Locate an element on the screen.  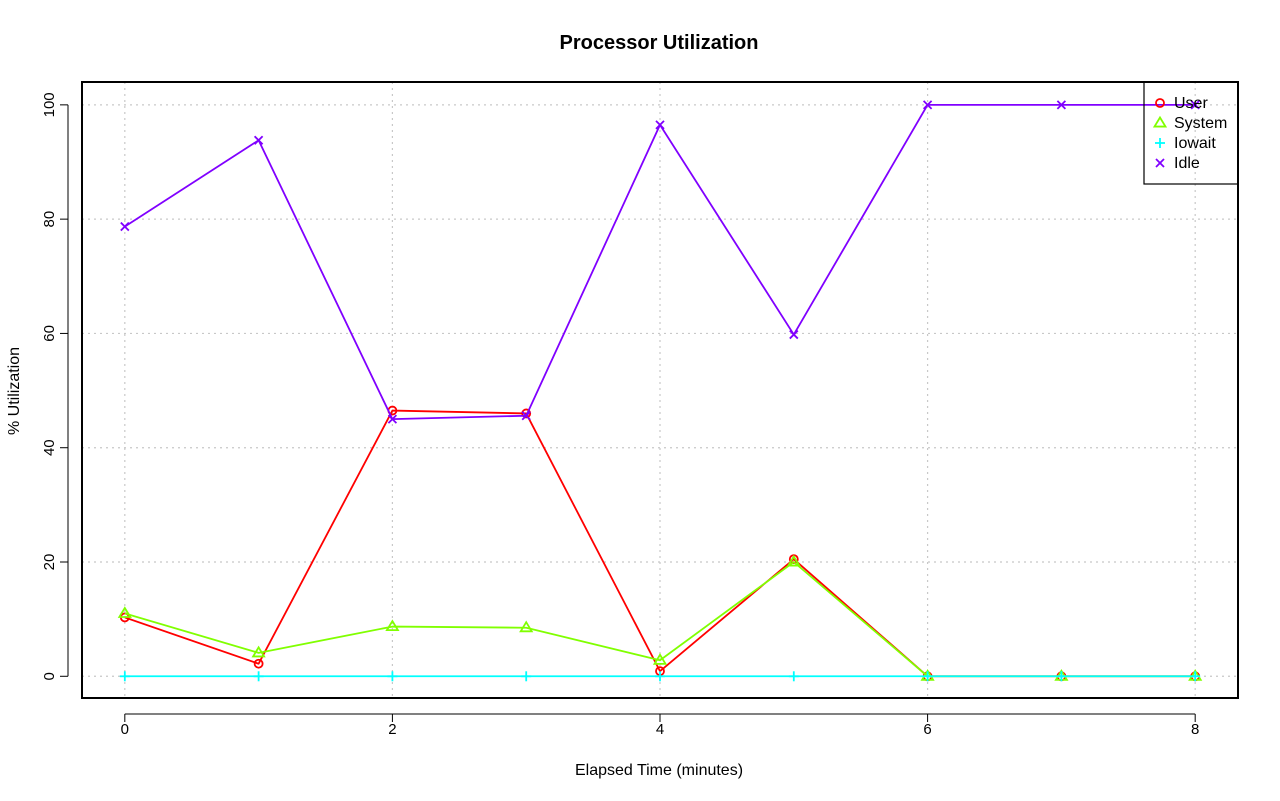
y-tick-label: 0 is located at coordinates (49, 676).